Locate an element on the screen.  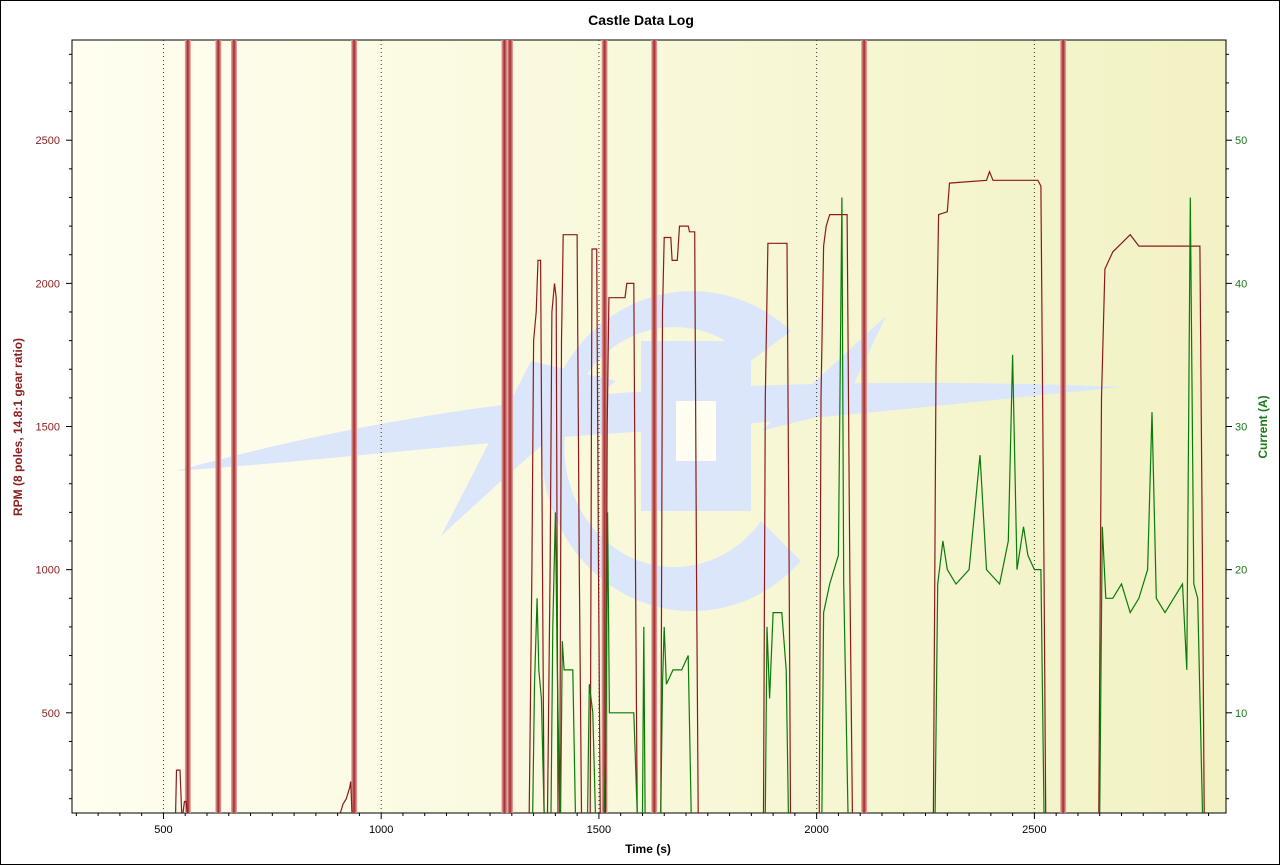
y-left-tick-label-2500: 2500 is located at coordinates (48, 141).